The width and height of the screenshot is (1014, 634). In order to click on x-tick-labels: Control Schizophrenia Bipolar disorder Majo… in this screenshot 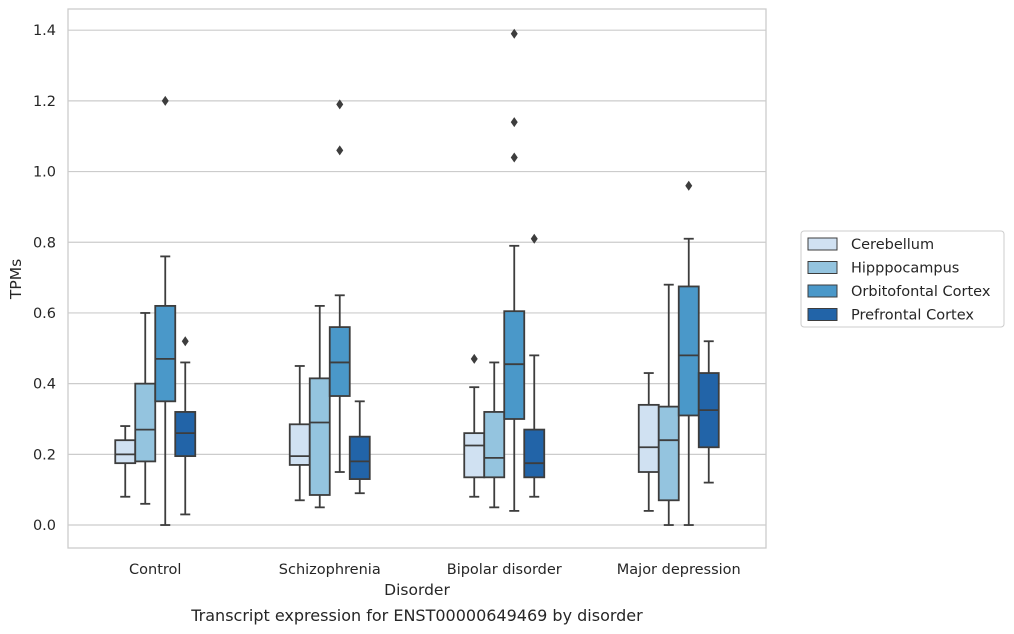, I will do `click(435, 570)`.